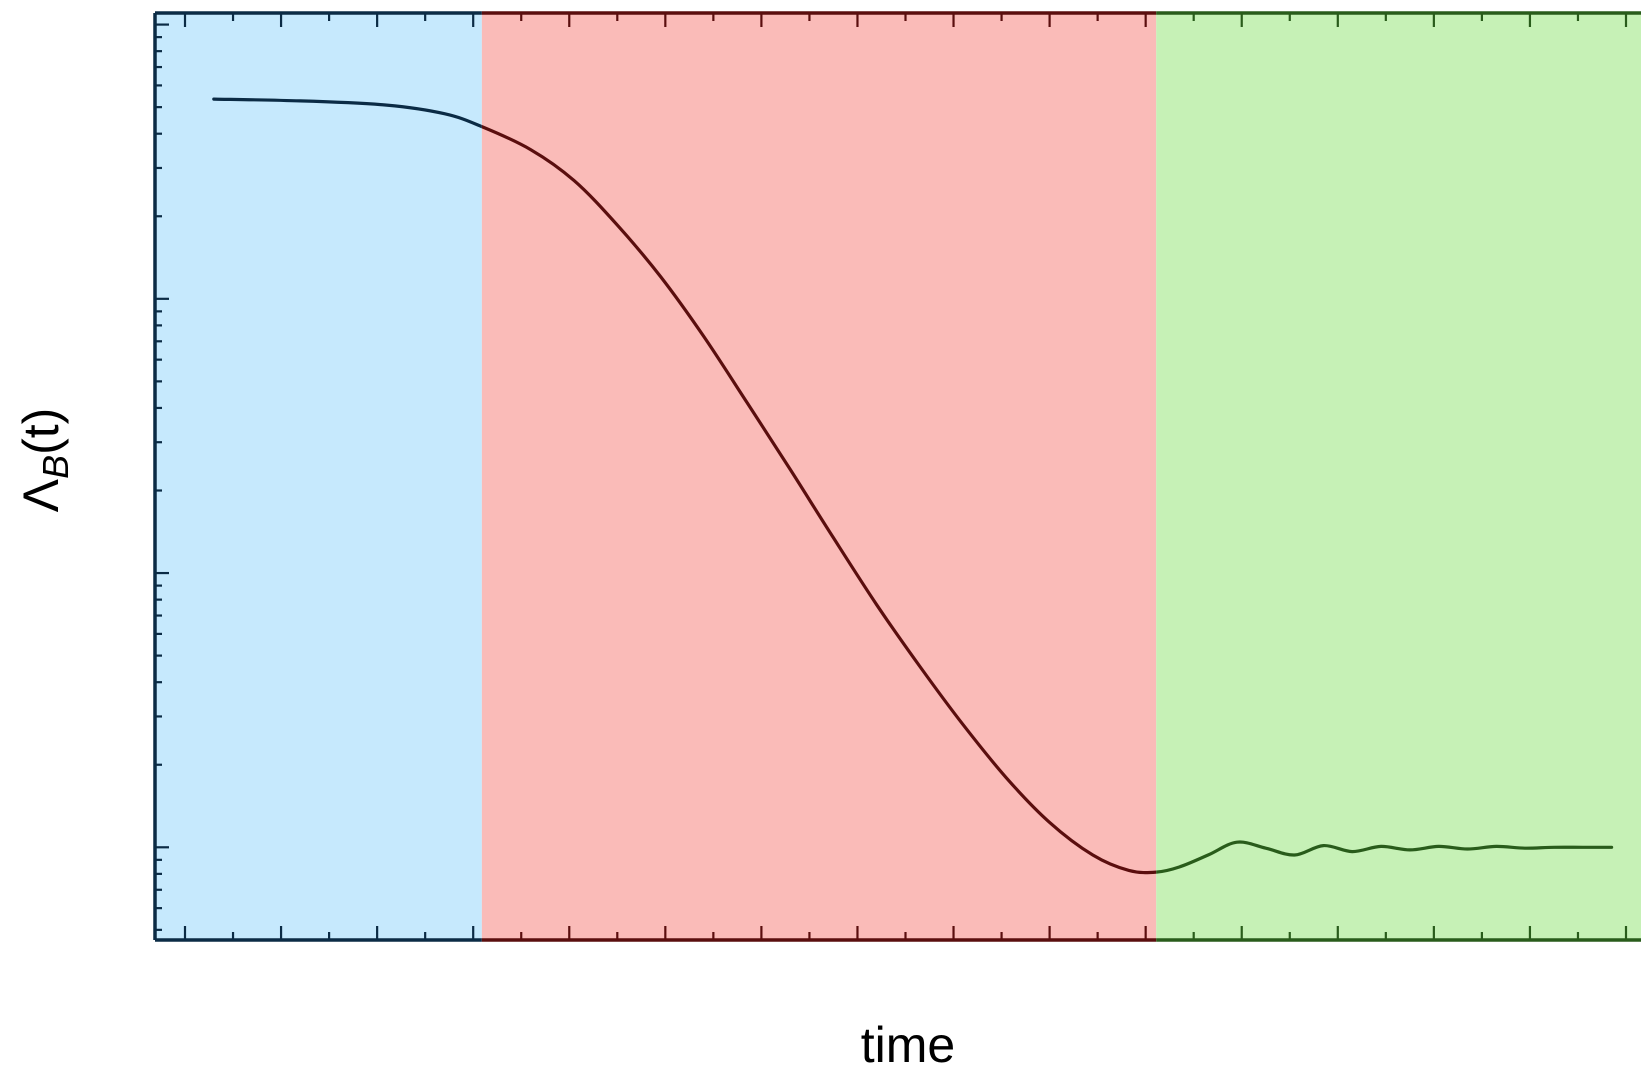  I want to click on y-axis-label-symbol: Λ, so click(41, 495).